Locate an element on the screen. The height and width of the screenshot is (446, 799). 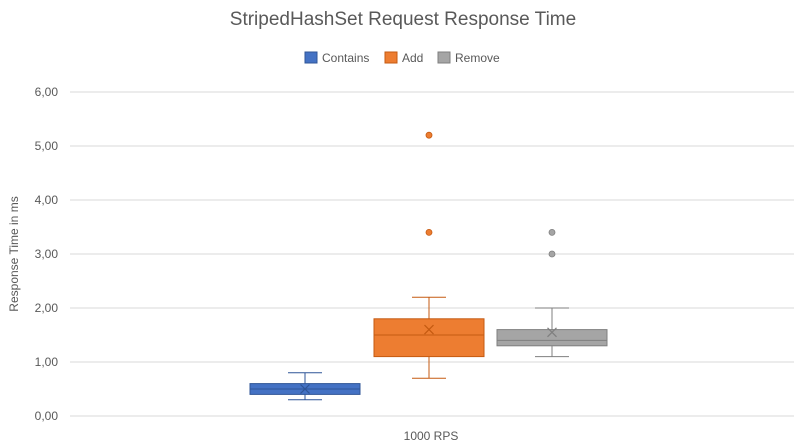
box-remove is located at coordinates (552, 292).